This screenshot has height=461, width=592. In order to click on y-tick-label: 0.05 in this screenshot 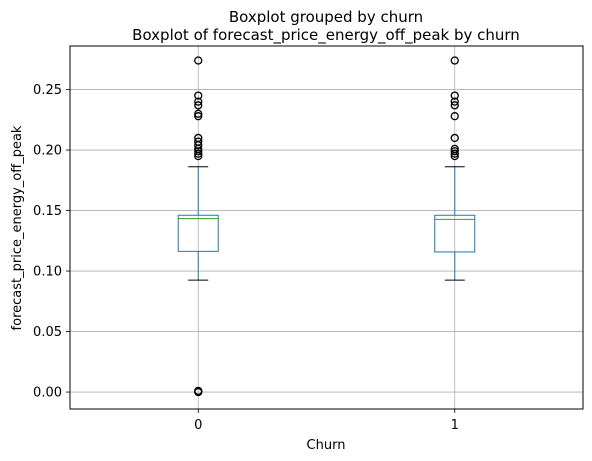, I will do `click(47, 332)`.